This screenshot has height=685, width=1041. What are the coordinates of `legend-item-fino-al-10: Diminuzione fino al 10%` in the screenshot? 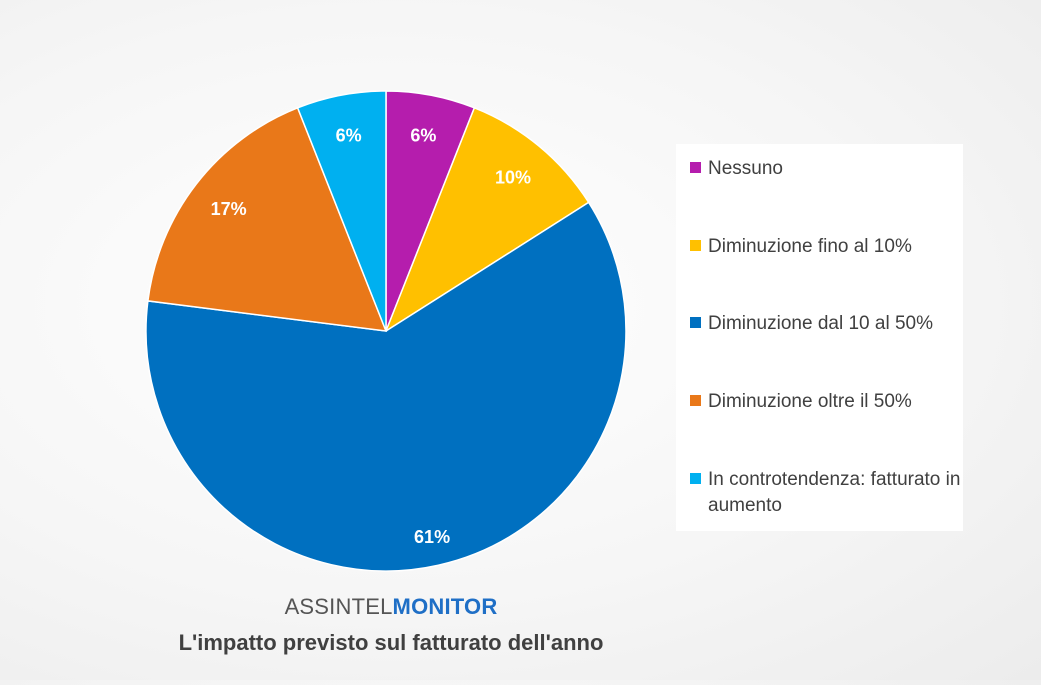 It's located at (826, 247).